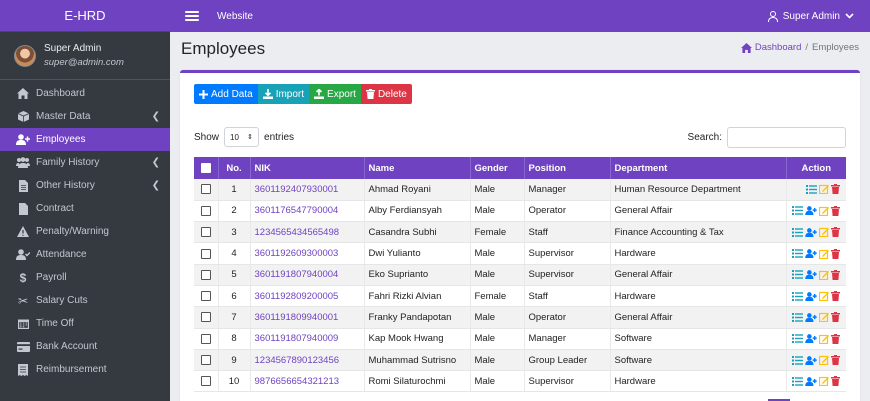 This screenshot has width=870, height=401. I want to click on cell-nik-link: 3601191807940009, so click(307, 339).